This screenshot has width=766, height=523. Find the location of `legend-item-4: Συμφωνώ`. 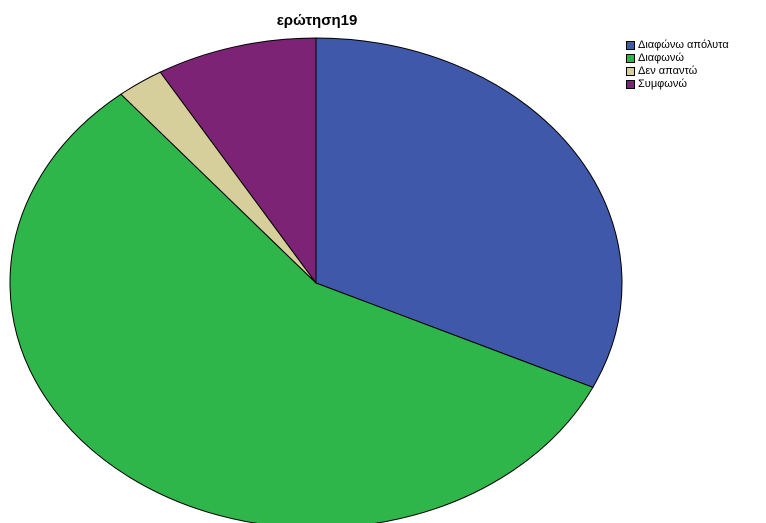

legend-item-4: Συμφωνώ is located at coordinates (677, 84).